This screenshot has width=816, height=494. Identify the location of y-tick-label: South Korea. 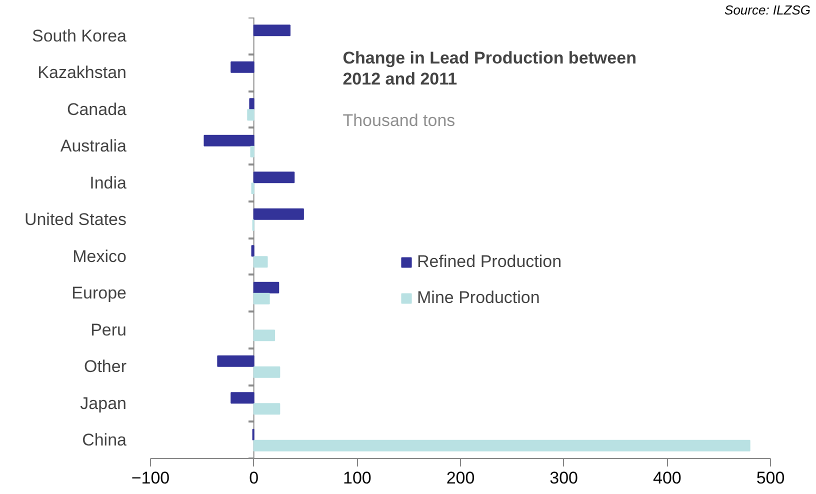
(80, 36).